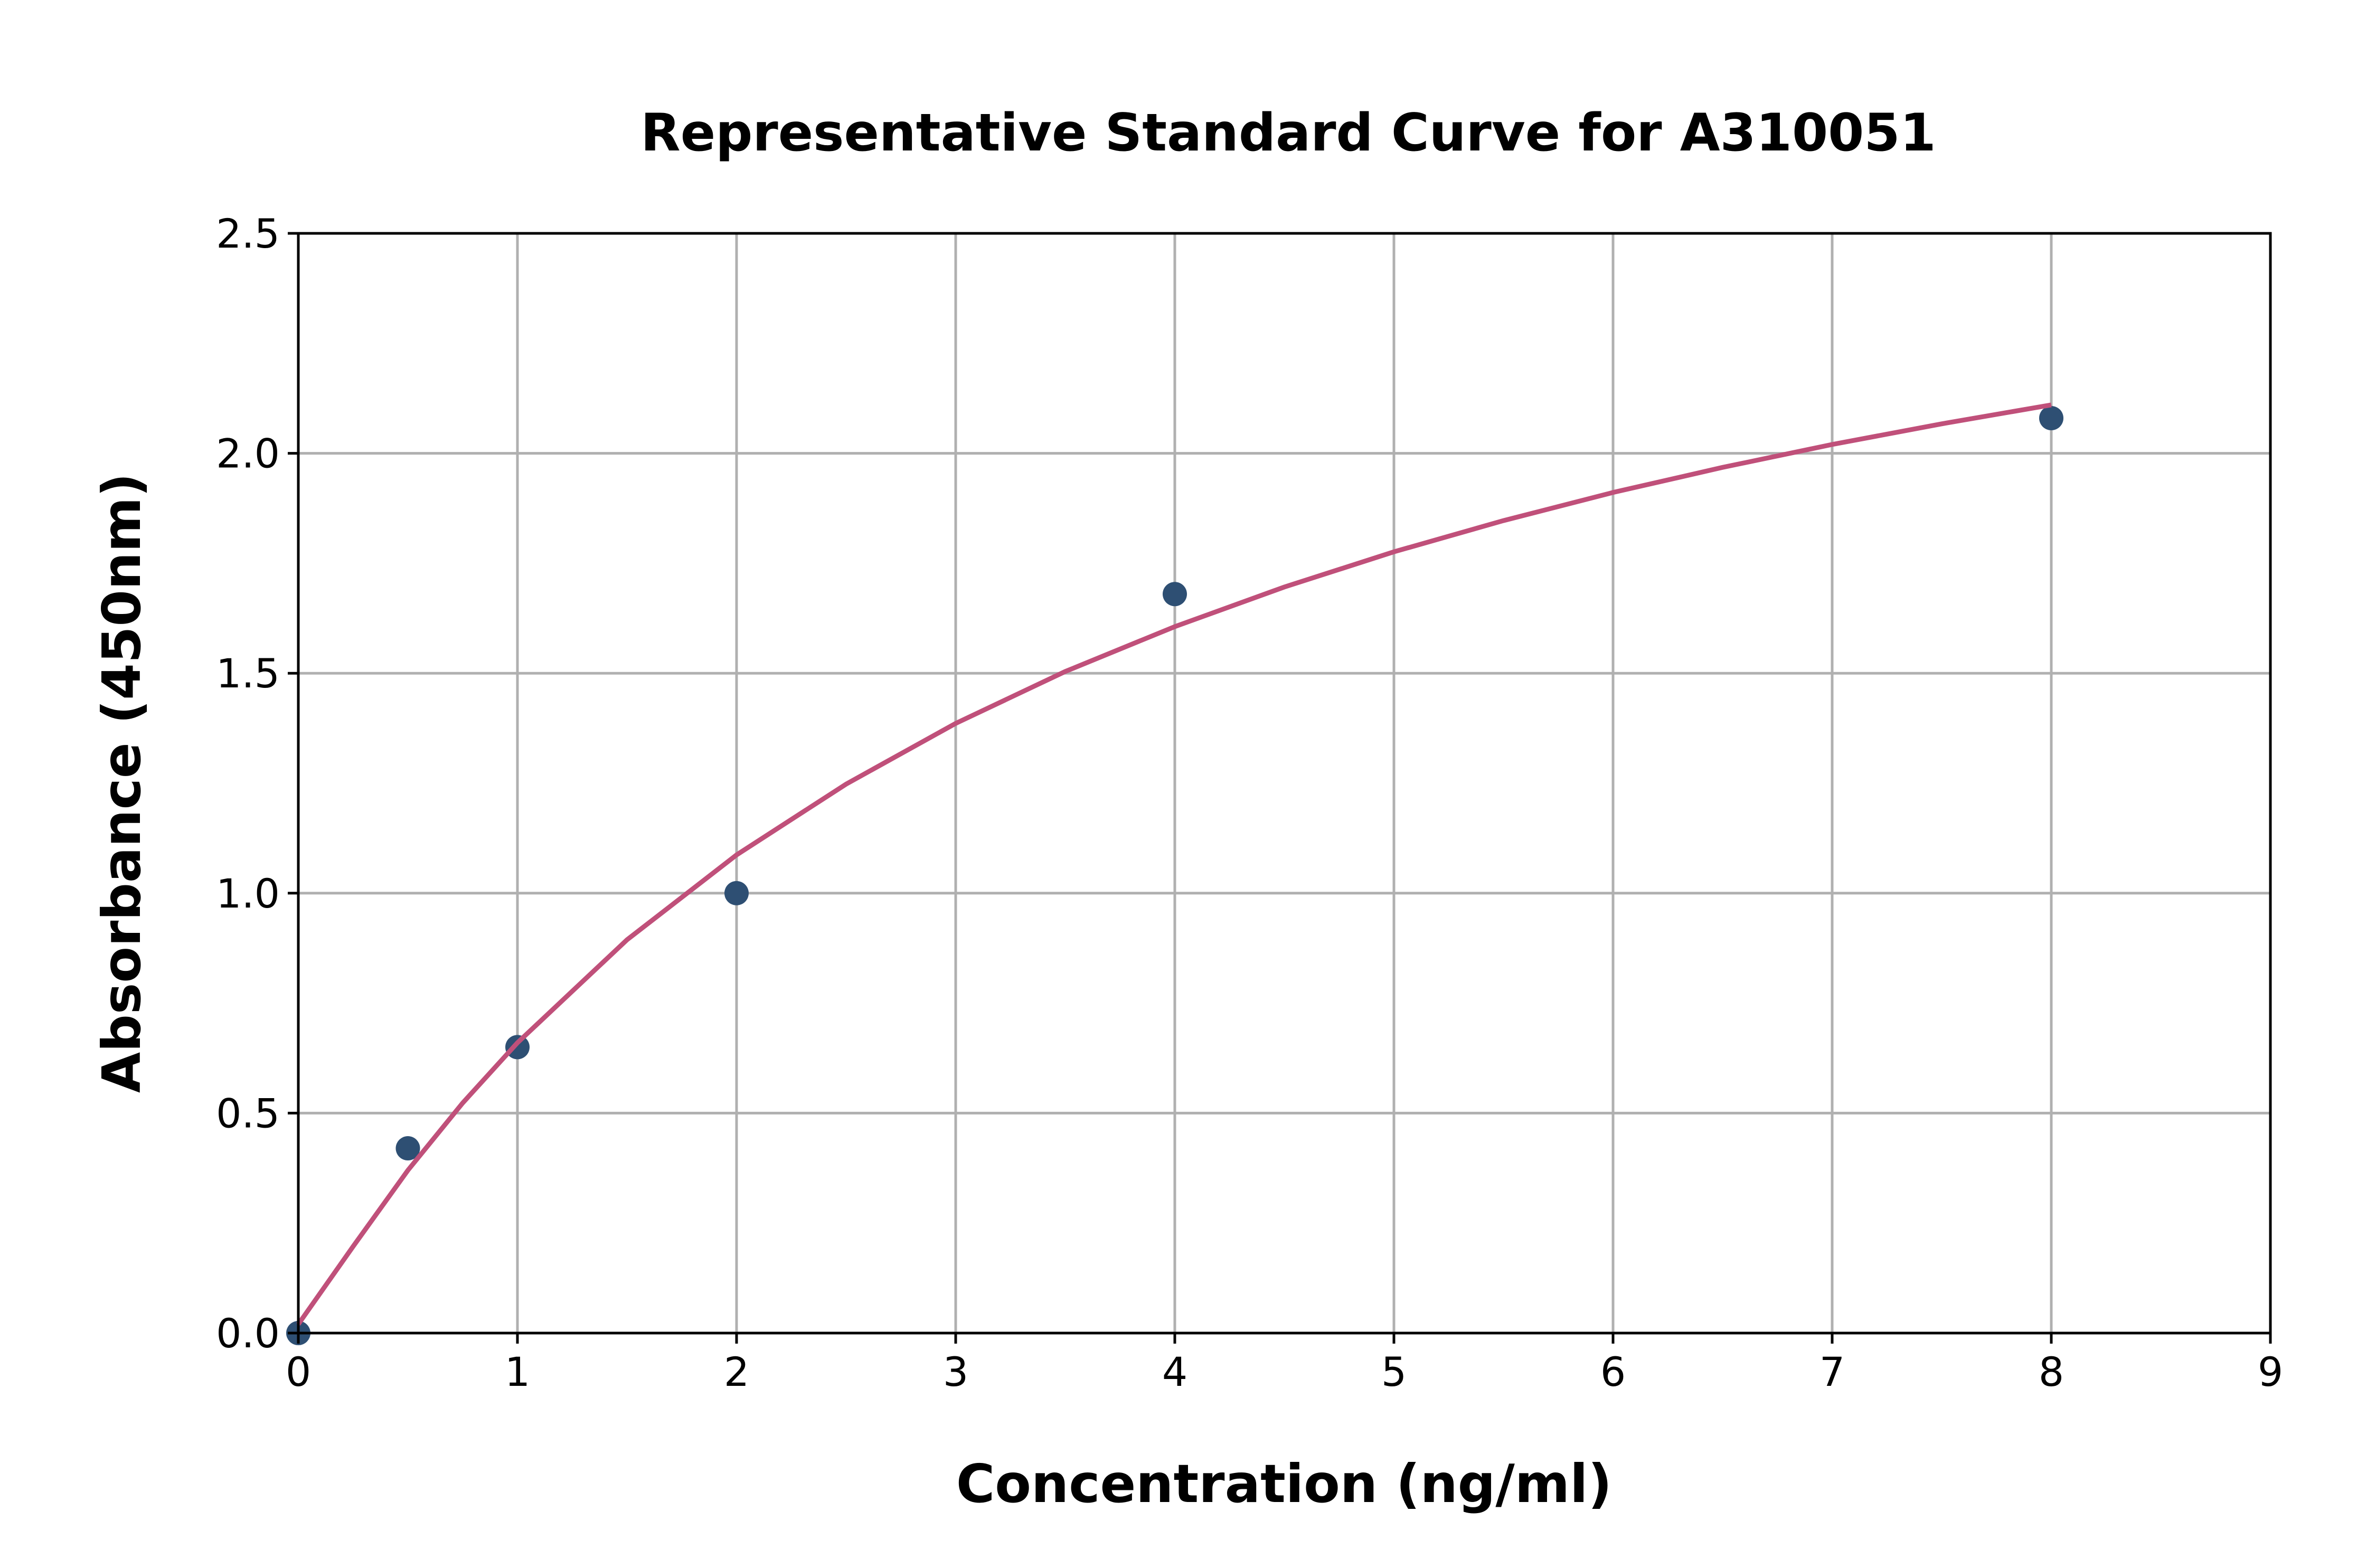 This screenshot has height=1568, width=2376. What do you see at coordinates (1394, 1371) in the screenshot?
I see `x-tick-label: 5` at bounding box center [1394, 1371].